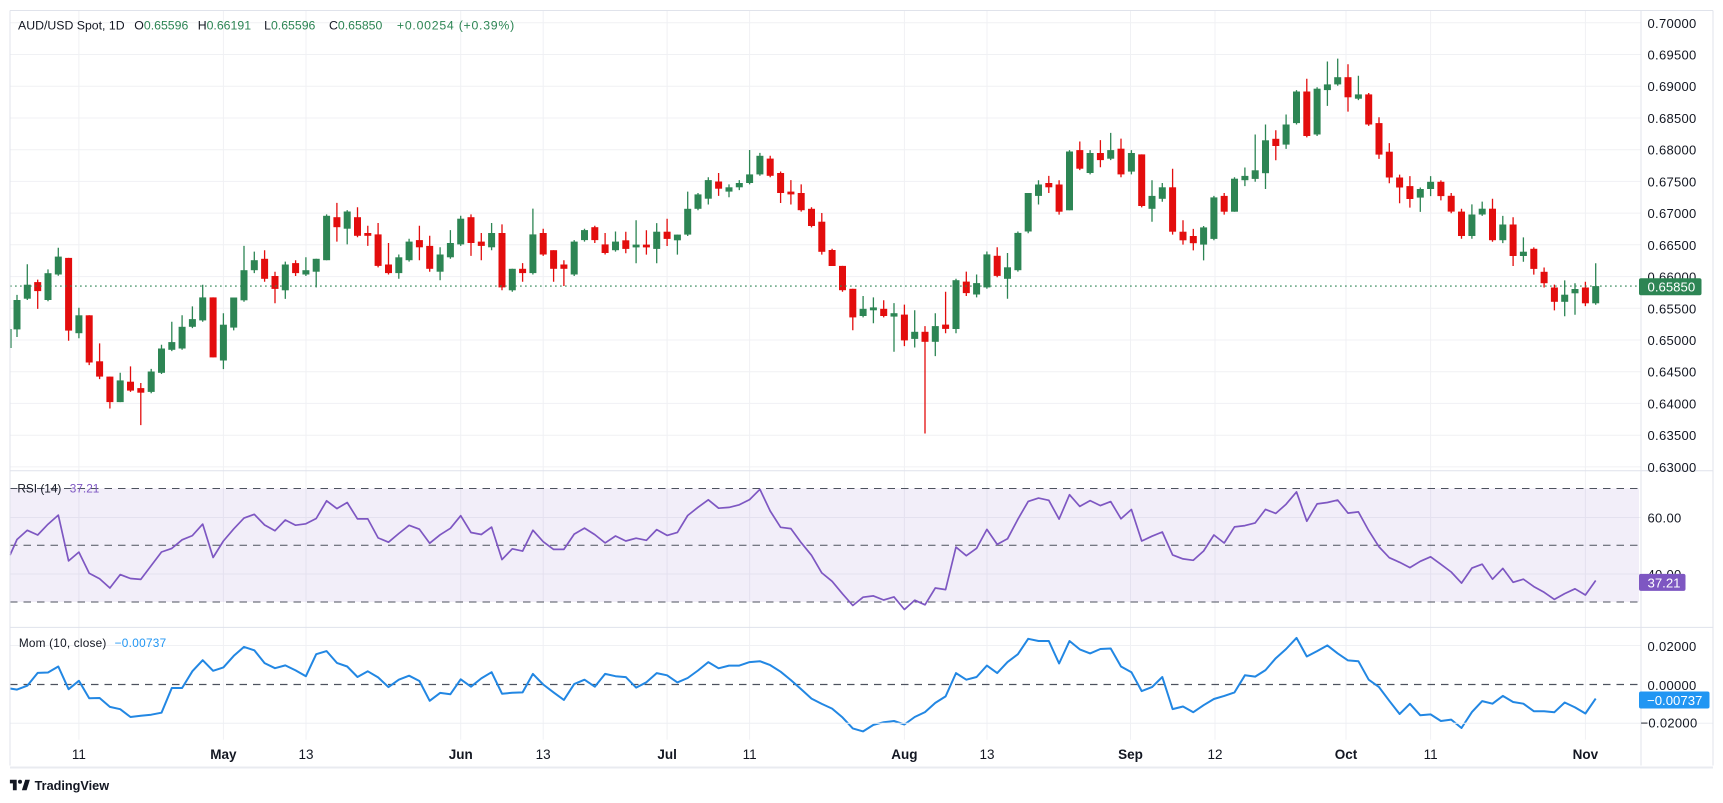 This screenshot has width=1723, height=803. I want to click on svg-text: Sep, so click(1130, 754).